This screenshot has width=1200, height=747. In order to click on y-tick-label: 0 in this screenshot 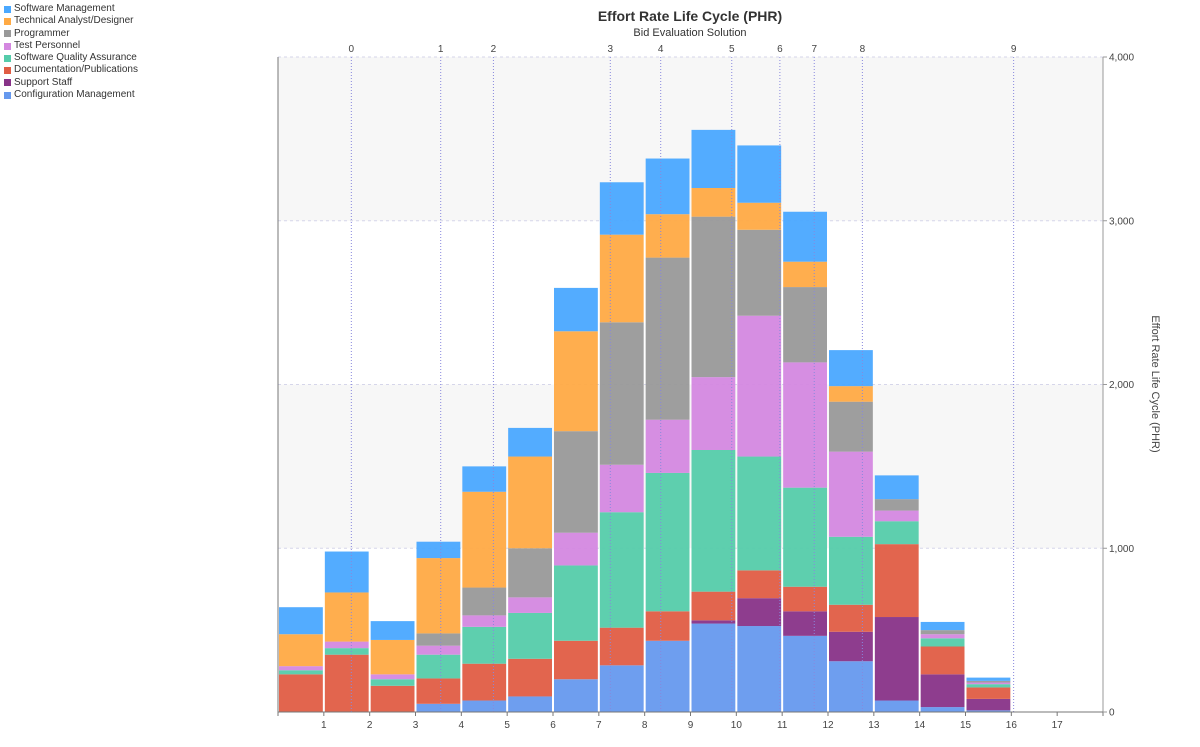, I will do `click(1112, 713)`.